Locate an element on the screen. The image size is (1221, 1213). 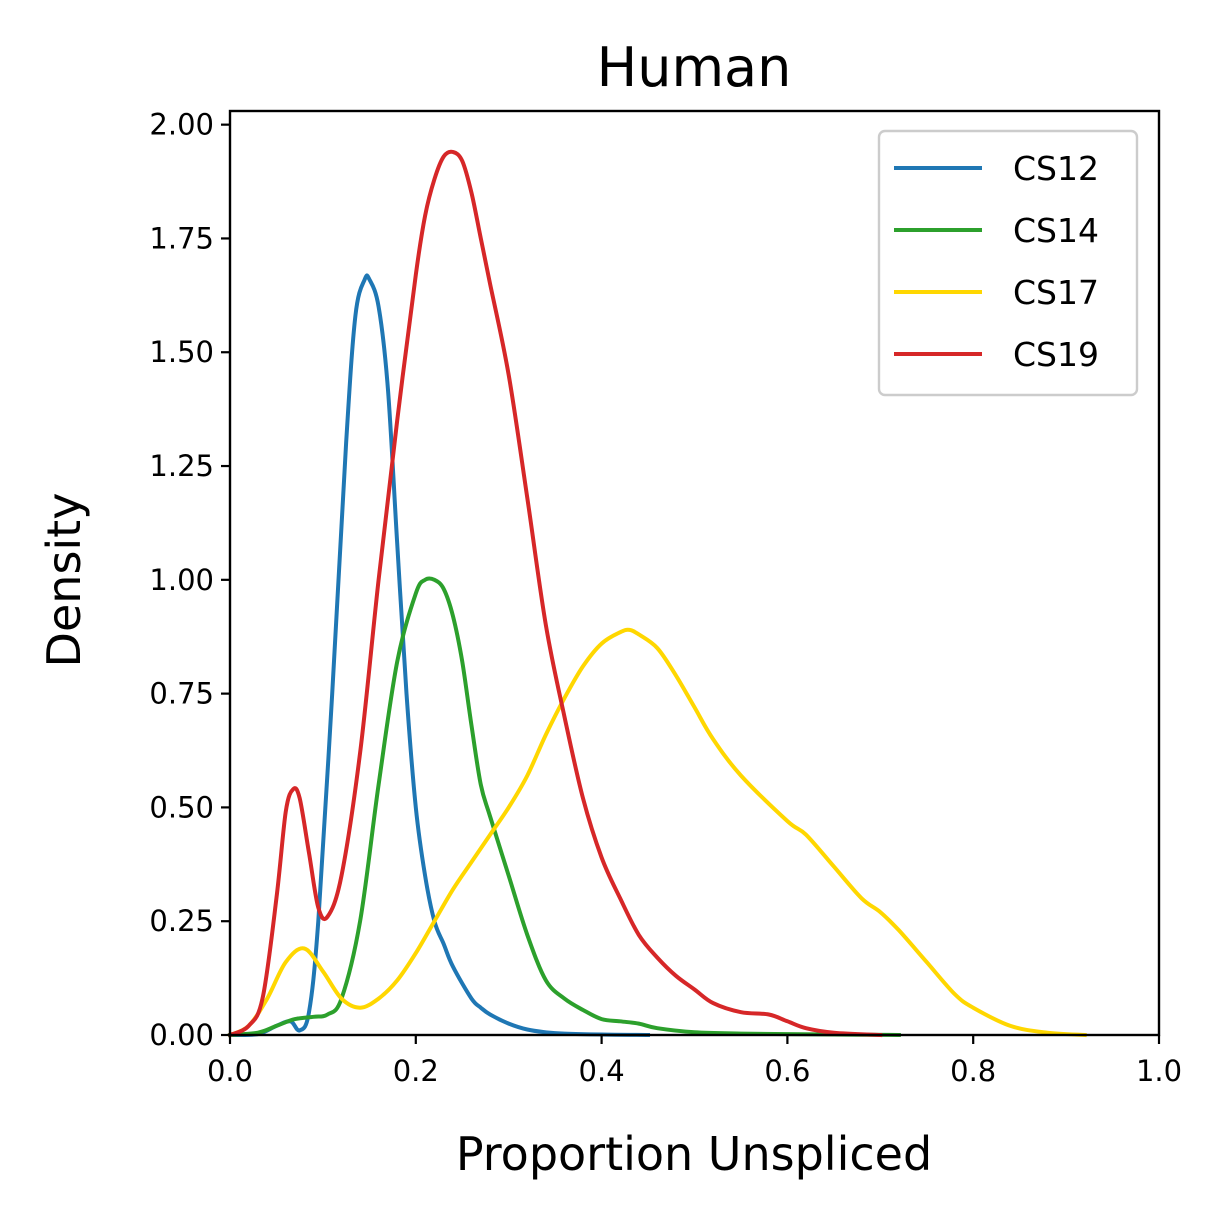
y-tick-label: 0.00 is located at coordinates (181, 1035).